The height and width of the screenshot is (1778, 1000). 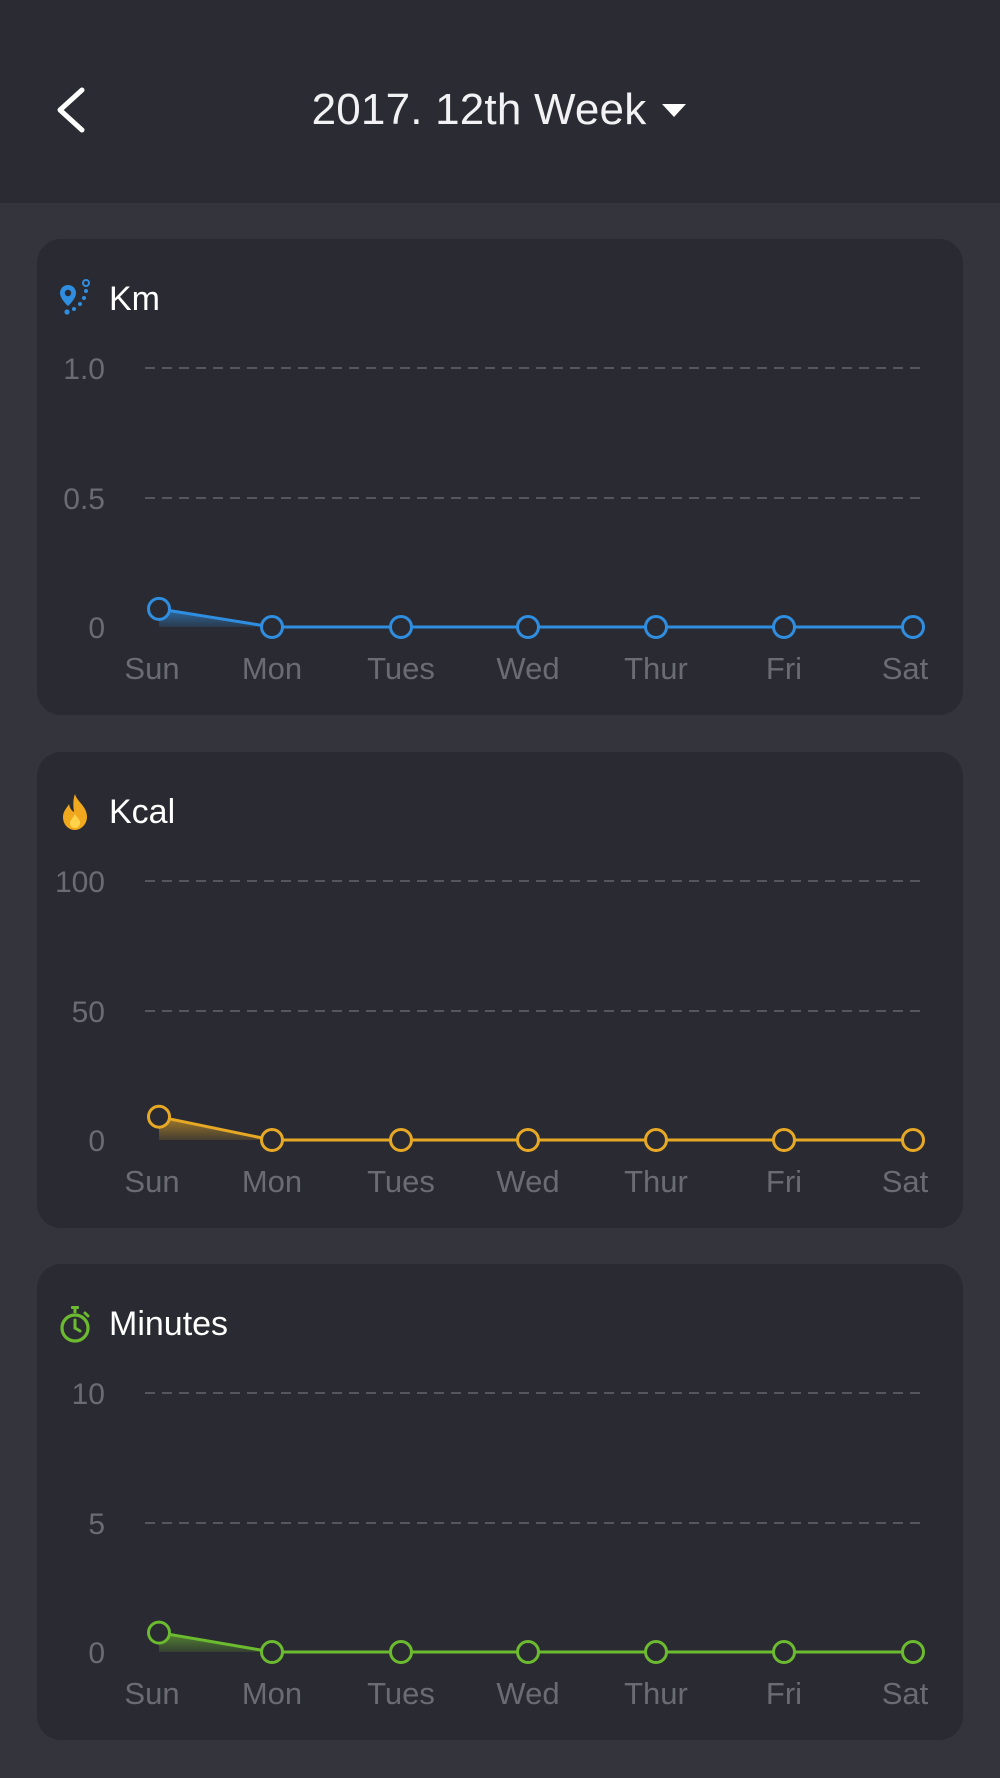 What do you see at coordinates (96, 1524) in the screenshot?
I see `y-tick-label: 5` at bounding box center [96, 1524].